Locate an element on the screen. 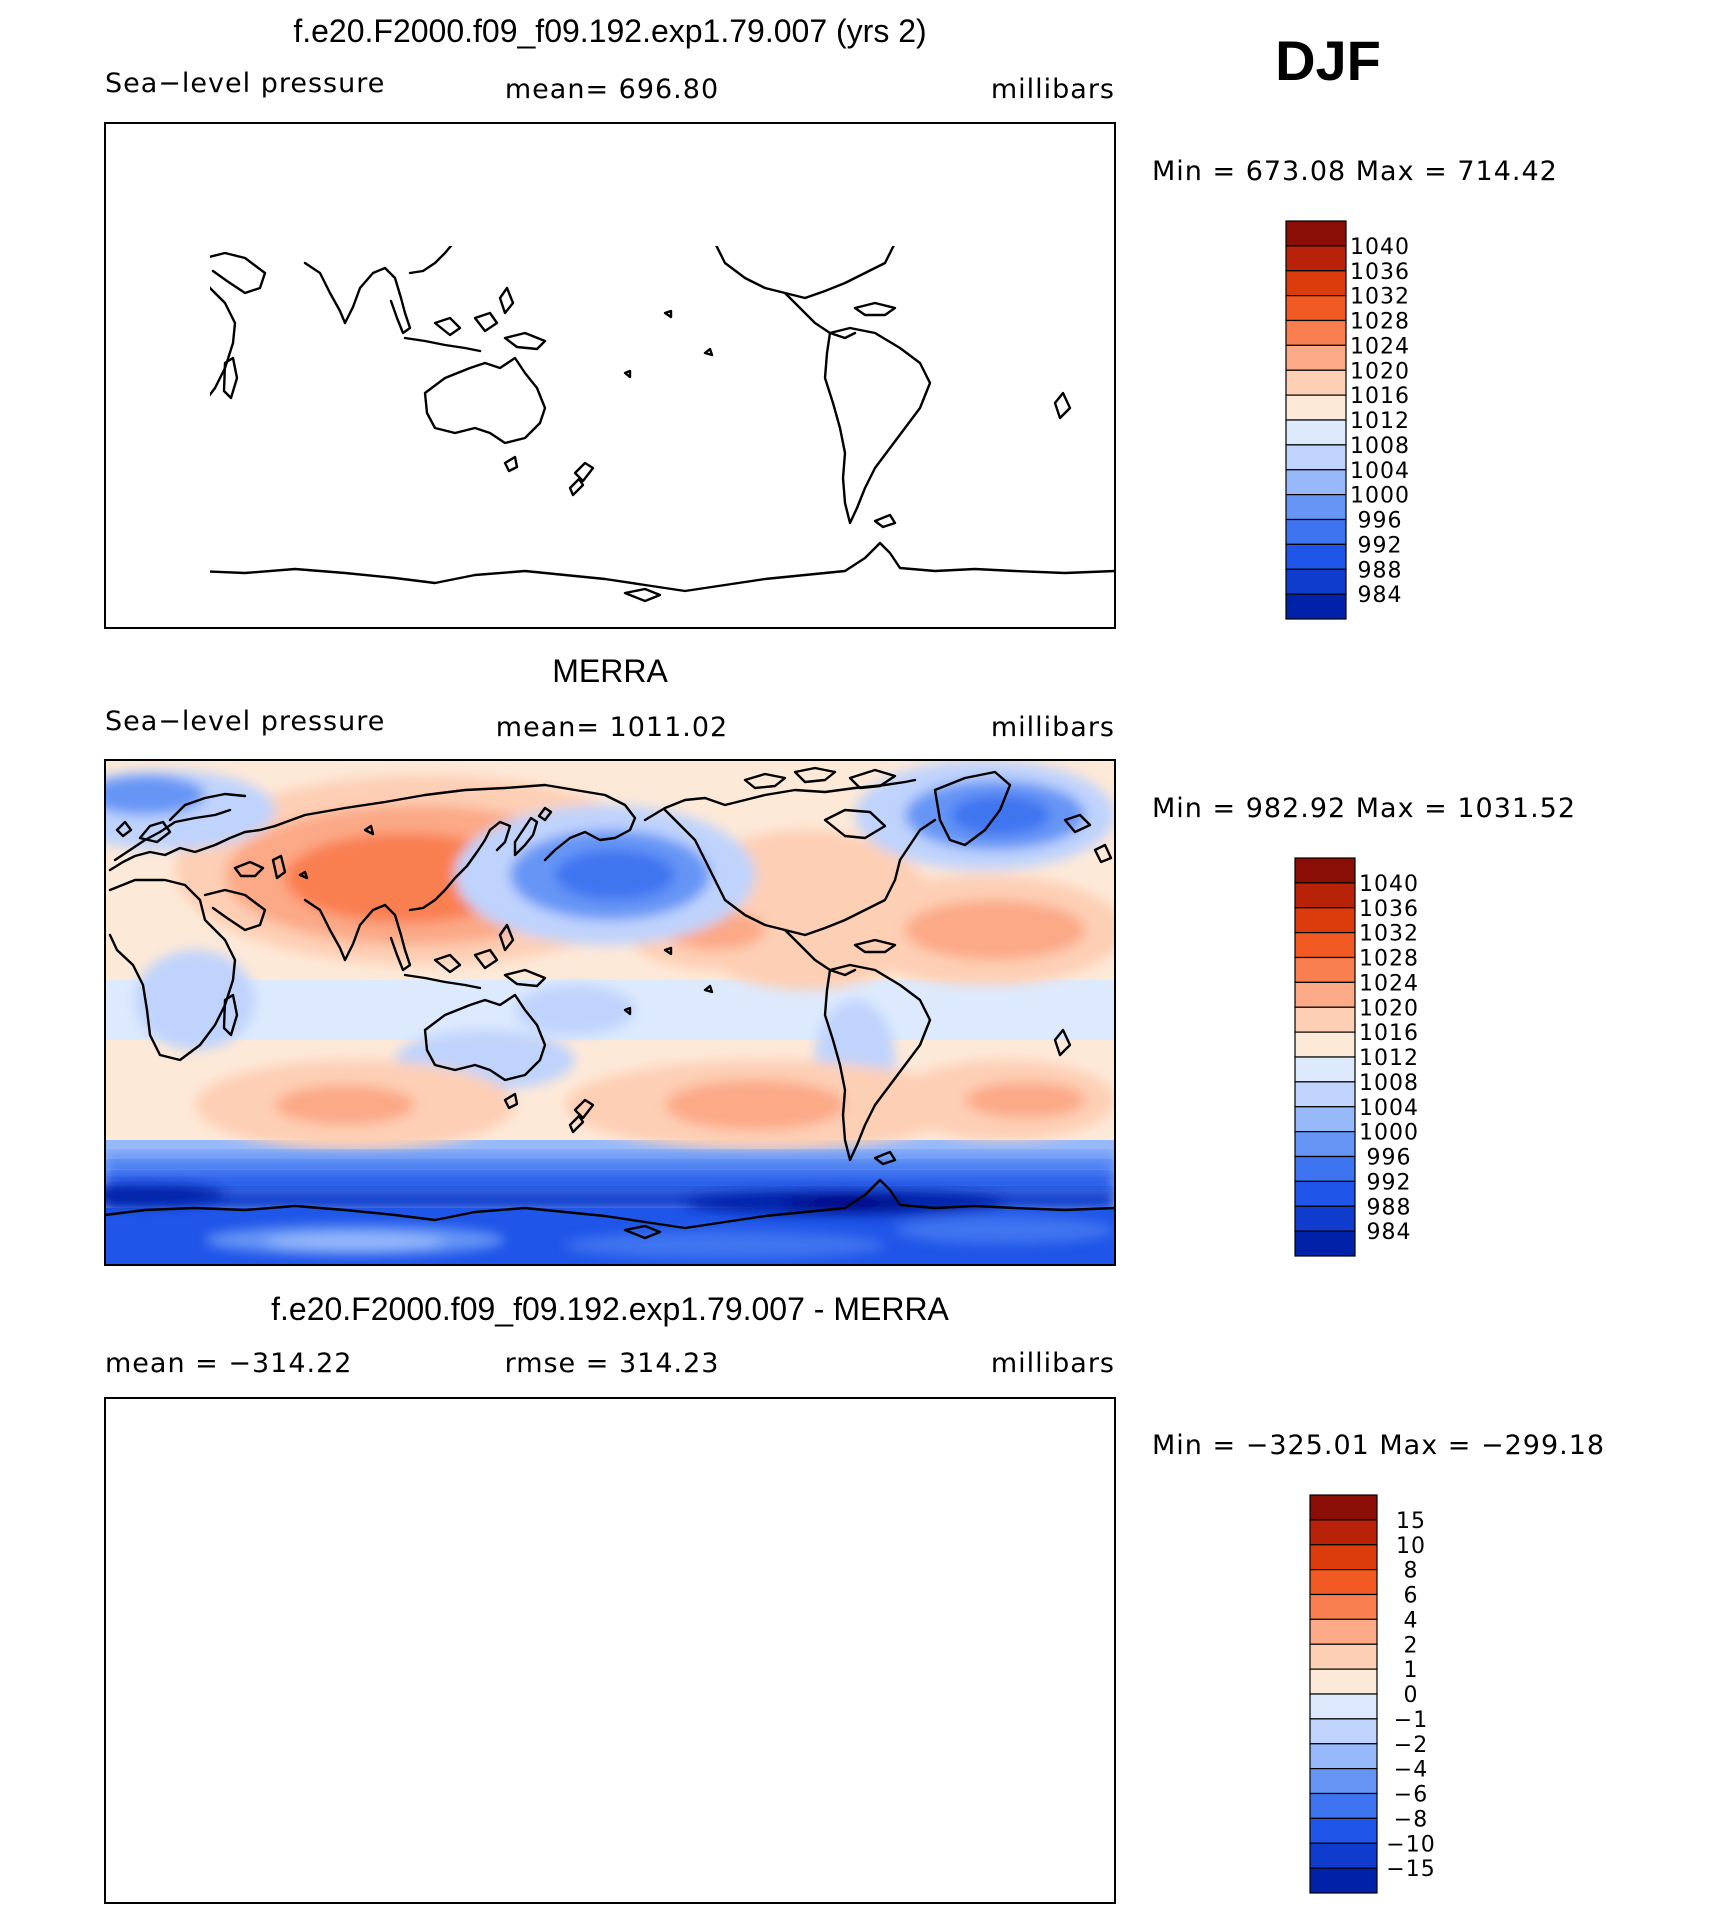 Image resolution: width=1710 pixels, height=1908 pixels. panel-difference-minmax: Min = −325.01 Max = −299.18 is located at coordinates (1378, 1445).